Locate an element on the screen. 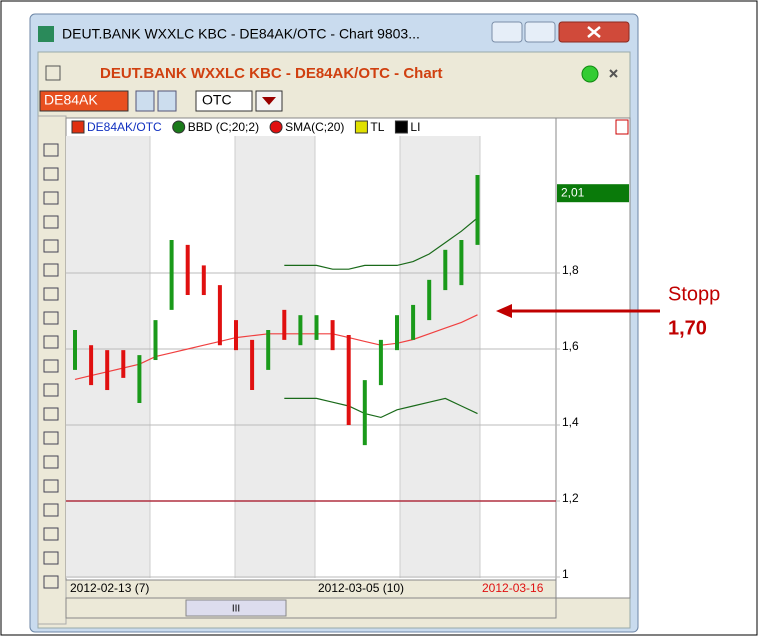 The width and height of the screenshot is (758, 636). scrollbar is located at coordinates (311, 608).